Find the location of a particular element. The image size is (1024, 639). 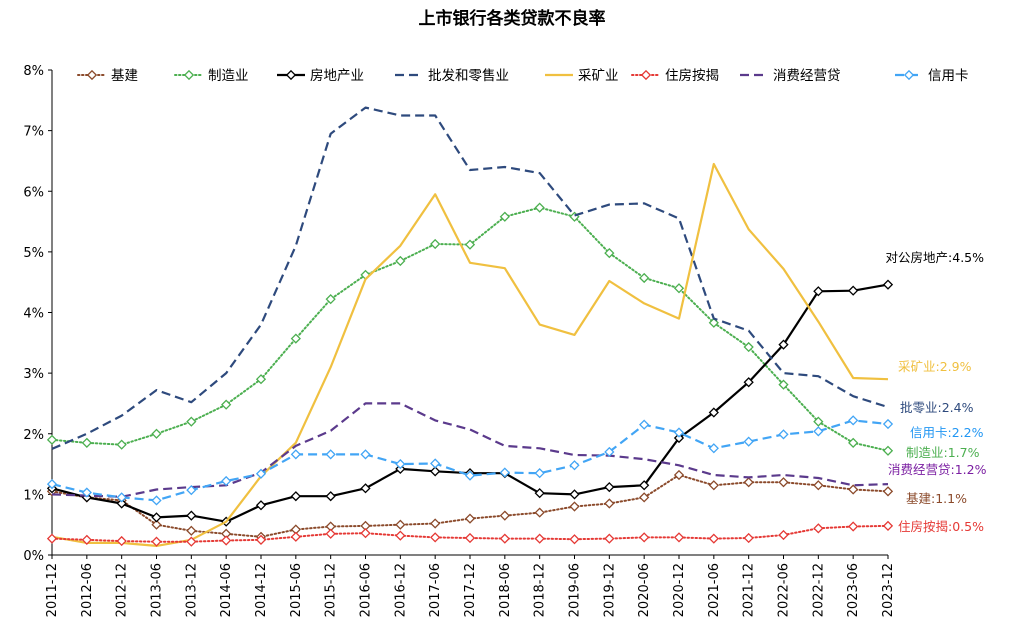

legend-label-3: 批发和零售业 is located at coordinates (468, 76).